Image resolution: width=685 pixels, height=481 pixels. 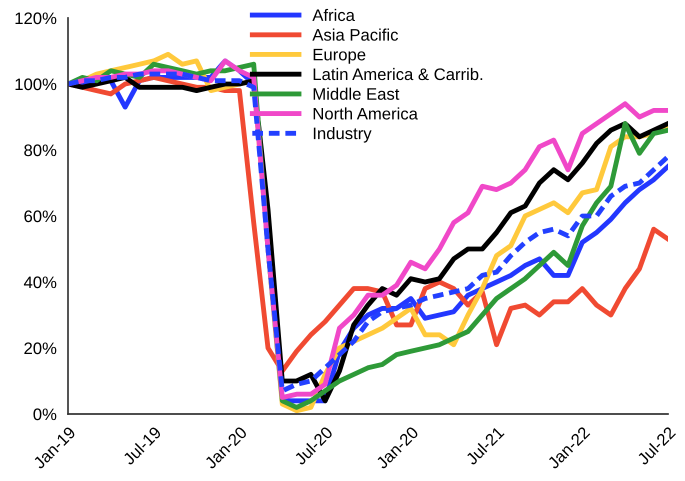 What do you see at coordinates (366, 113) in the screenshot?
I see `legend-label: North America` at bounding box center [366, 113].